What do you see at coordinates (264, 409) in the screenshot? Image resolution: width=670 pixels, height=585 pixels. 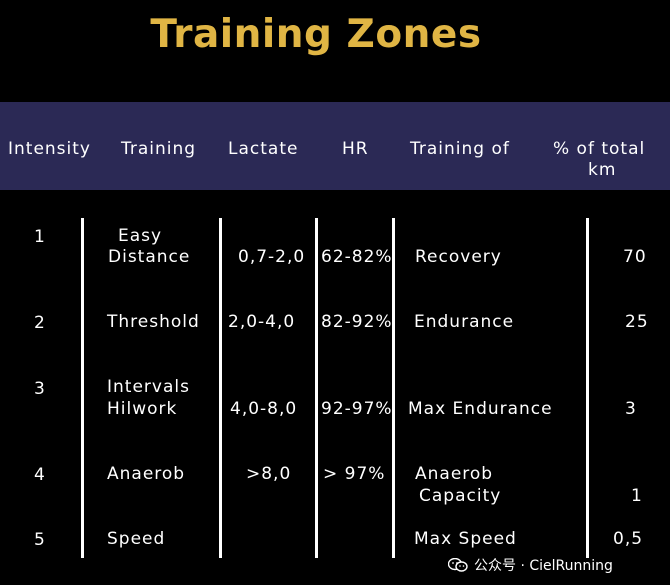 I see `row3-lactate: 4,0-8,0` at bounding box center [264, 409].